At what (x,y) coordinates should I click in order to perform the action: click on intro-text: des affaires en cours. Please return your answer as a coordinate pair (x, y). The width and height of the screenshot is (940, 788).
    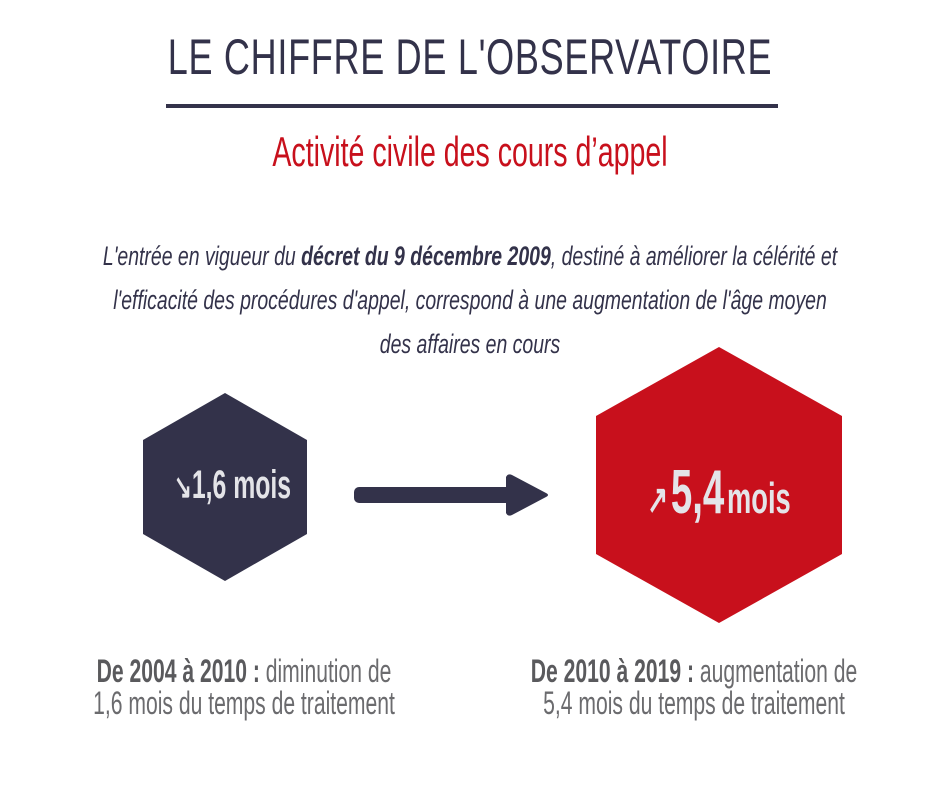
    Looking at the image, I should click on (470, 344).